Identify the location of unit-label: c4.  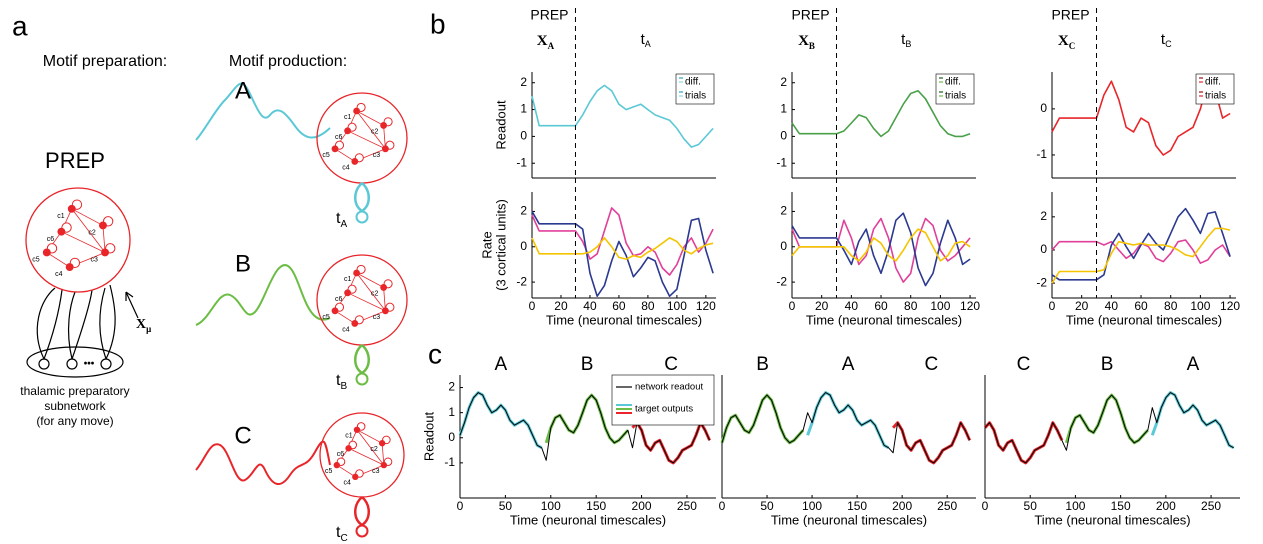
(346, 168).